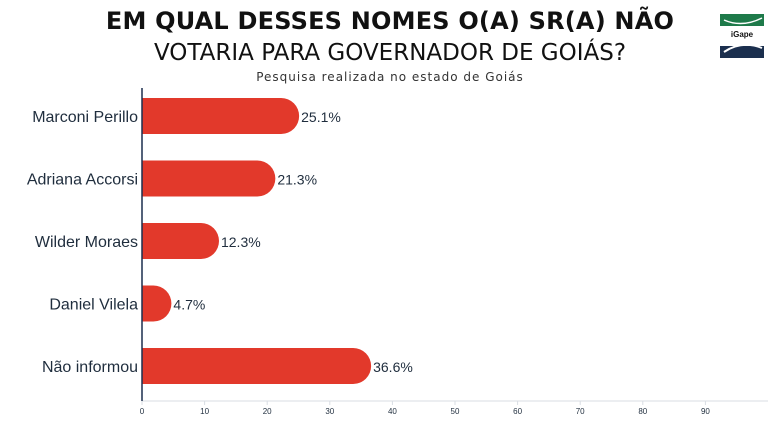 The width and height of the screenshot is (780, 421). What do you see at coordinates (321, 117) in the screenshot?
I see `value-label: 25.1%` at bounding box center [321, 117].